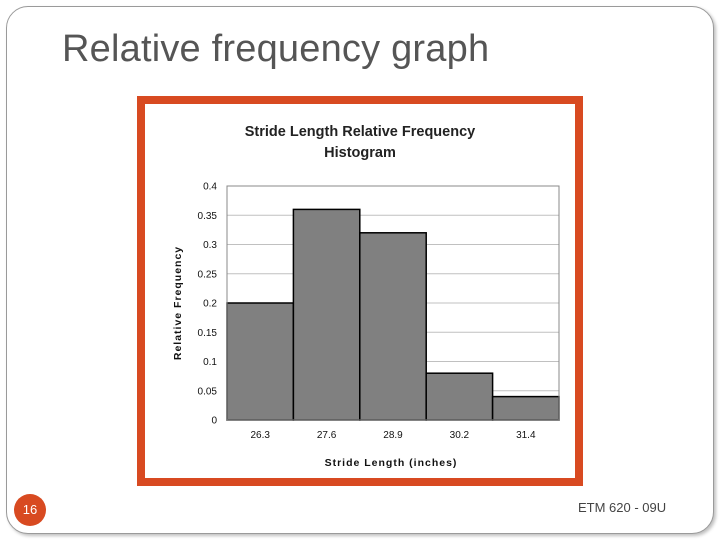 The width and height of the screenshot is (720, 540). What do you see at coordinates (178, 303) in the screenshot?
I see `y-axis-label: Relative Frequency` at bounding box center [178, 303].